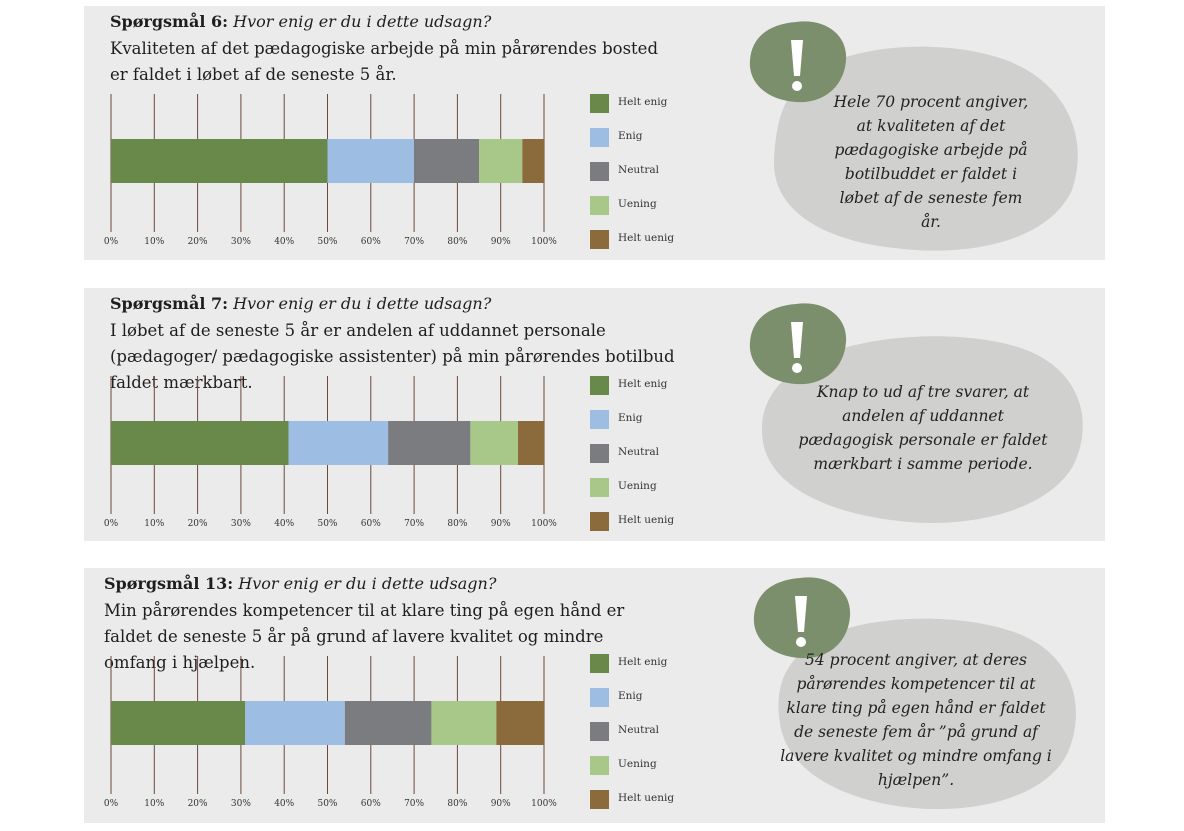  Describe the element at coordinates (169, 21) in the screenshot. I see `question-number: Spørgsmål 6:` at that location.